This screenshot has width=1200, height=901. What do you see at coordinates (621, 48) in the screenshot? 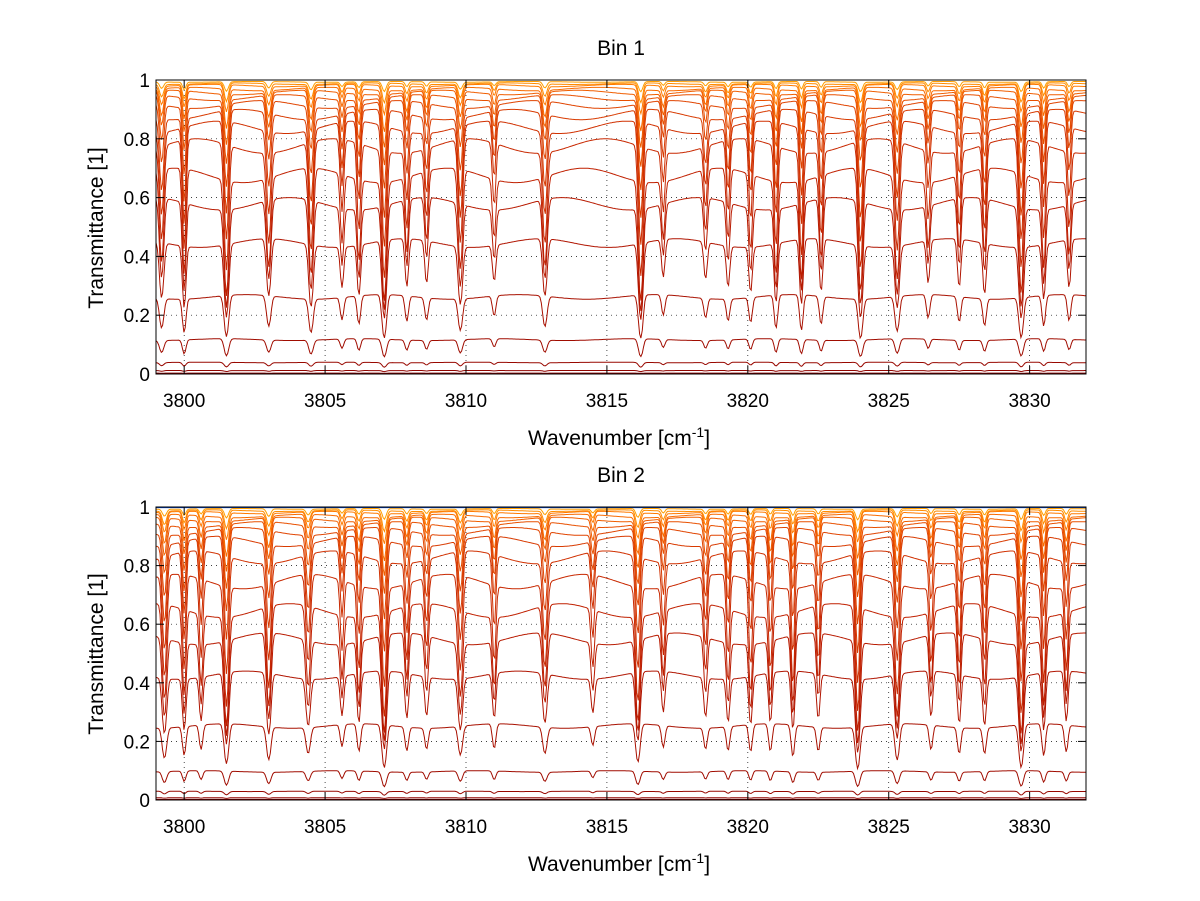
I see `chart-title: Bin 1` at bounding box center [621, 48].